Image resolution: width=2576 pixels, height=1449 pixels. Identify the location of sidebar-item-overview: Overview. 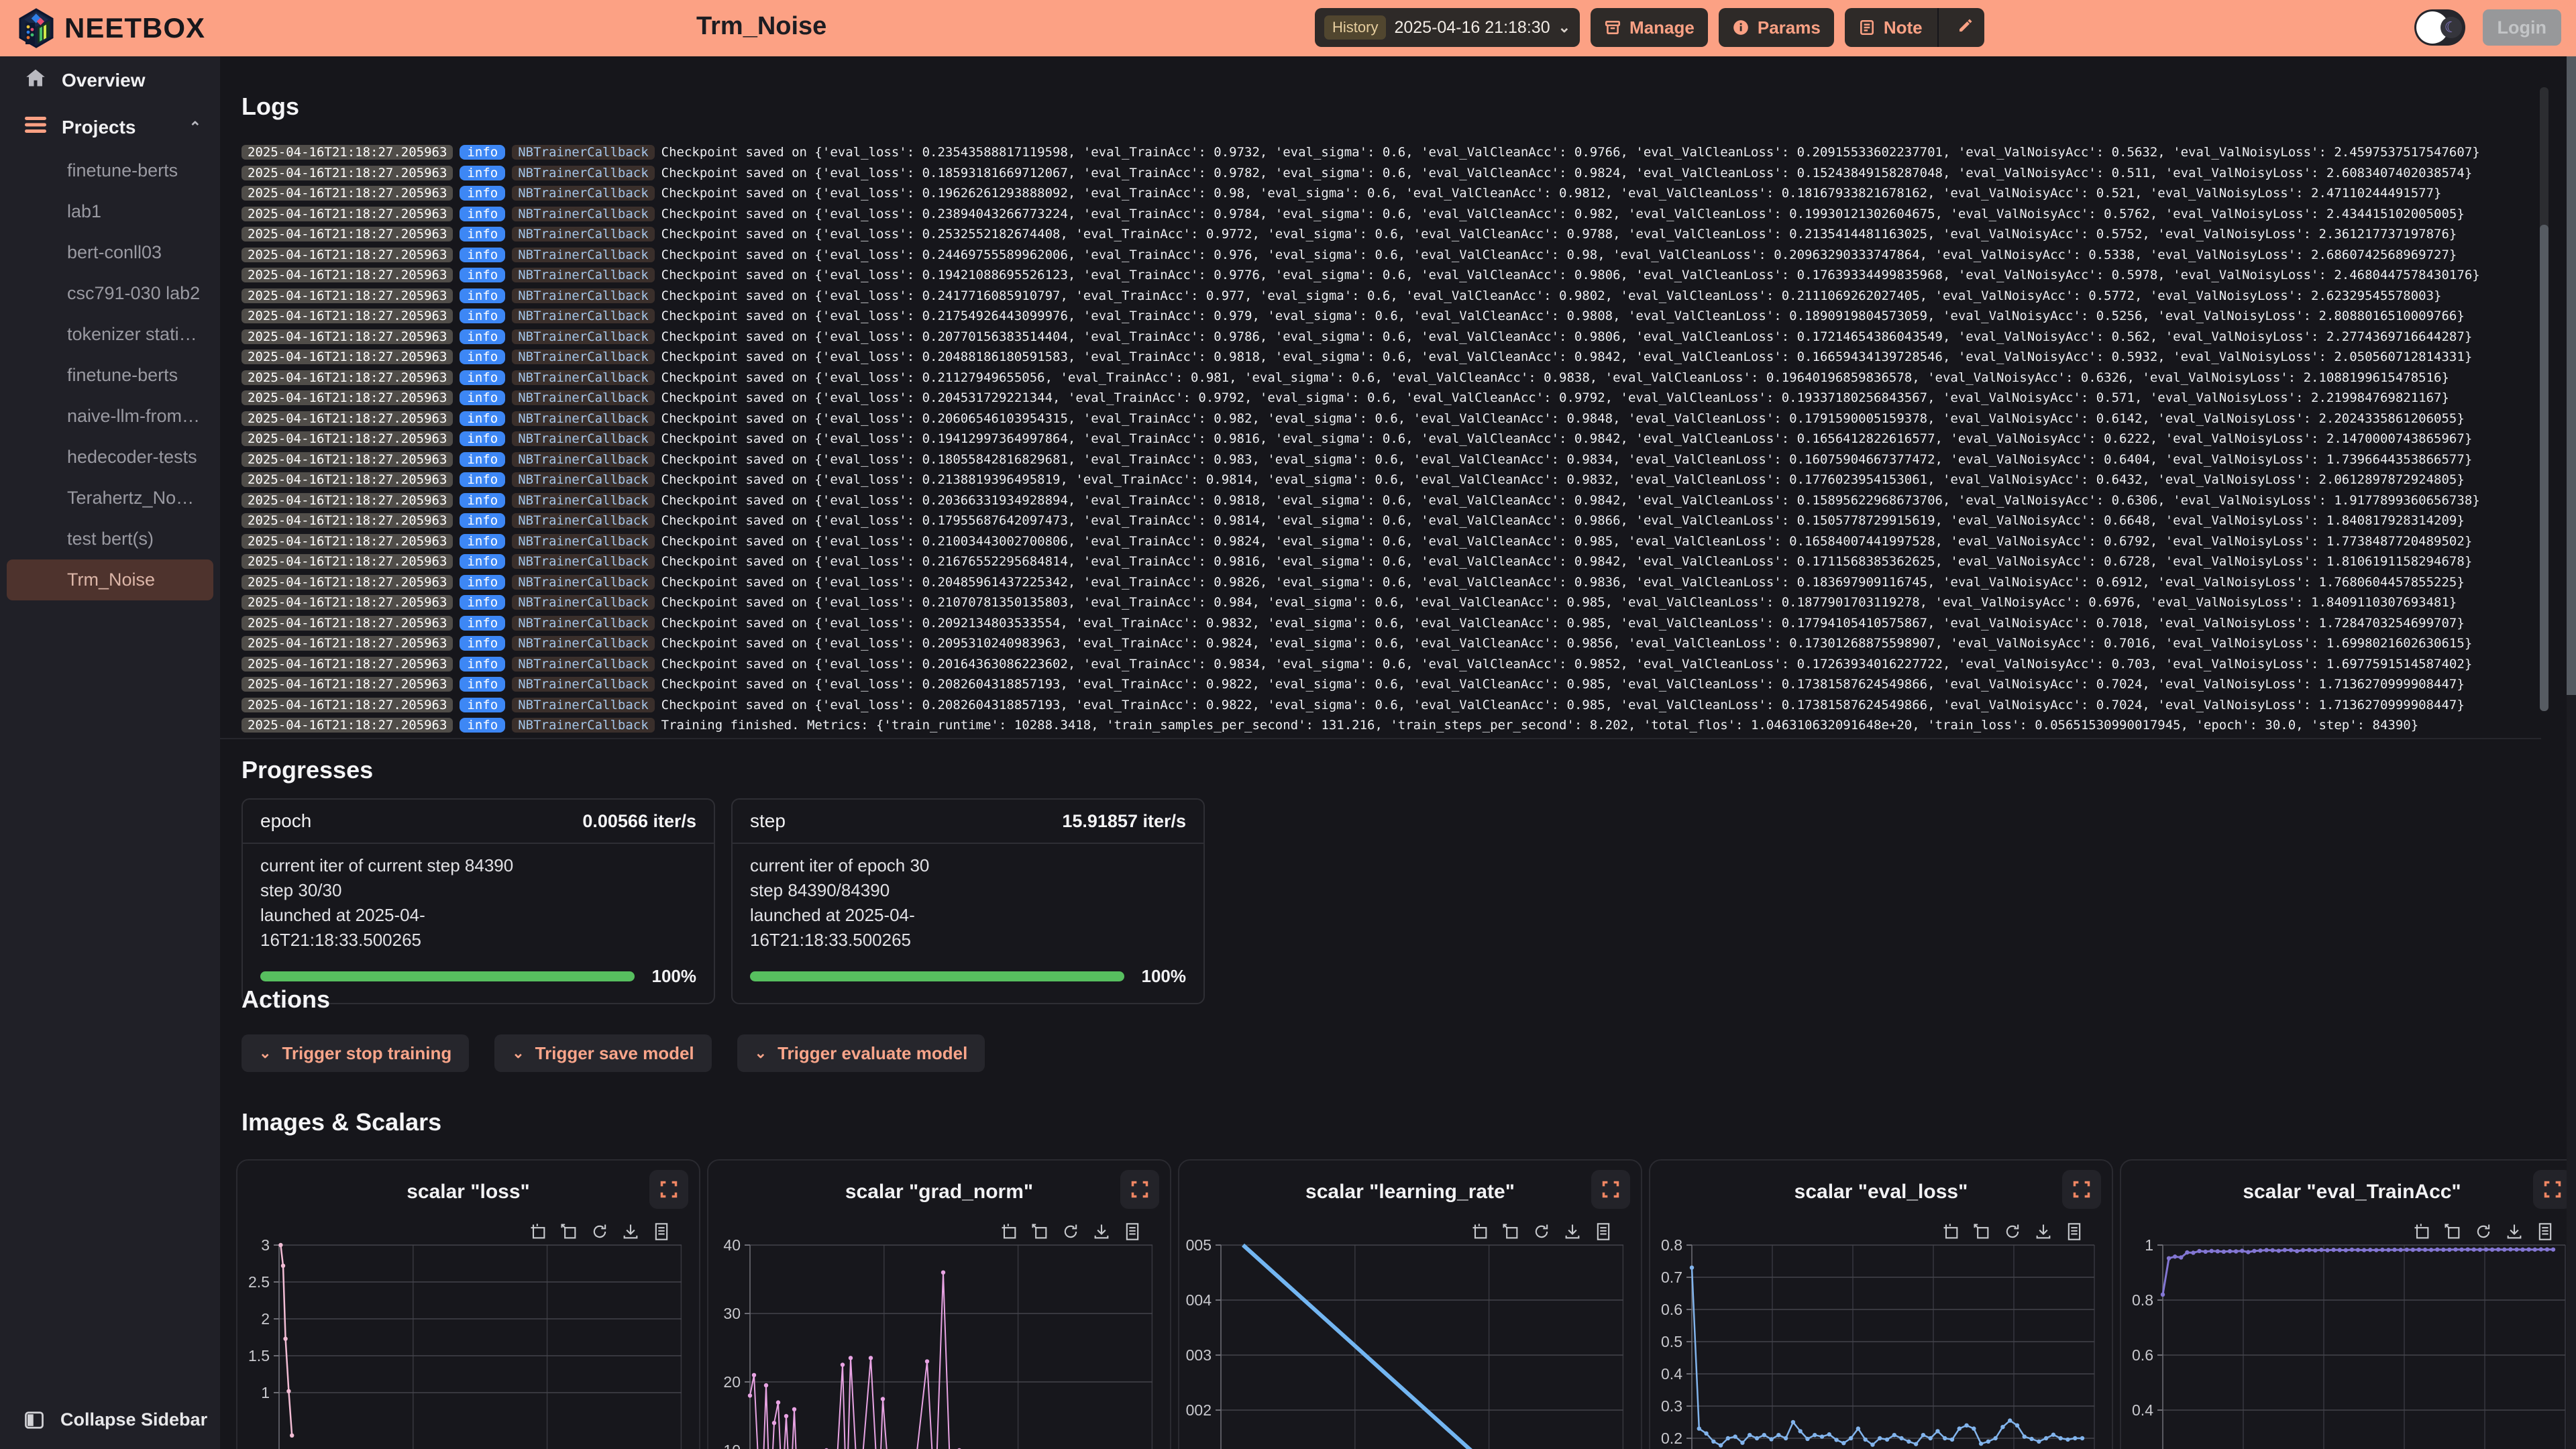
(110, 80).